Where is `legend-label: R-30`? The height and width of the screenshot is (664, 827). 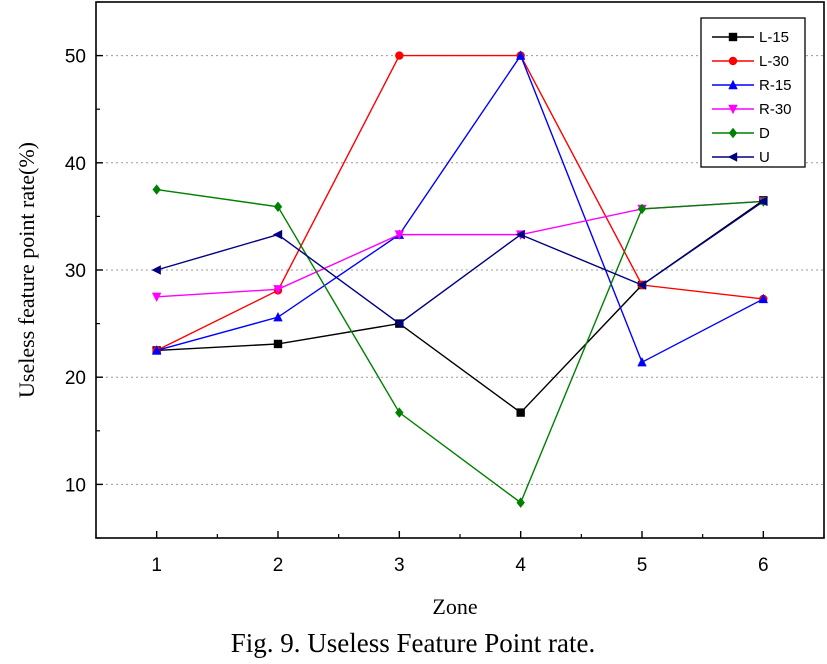 legend-label: R-30 is located at coordinates (775, 109).